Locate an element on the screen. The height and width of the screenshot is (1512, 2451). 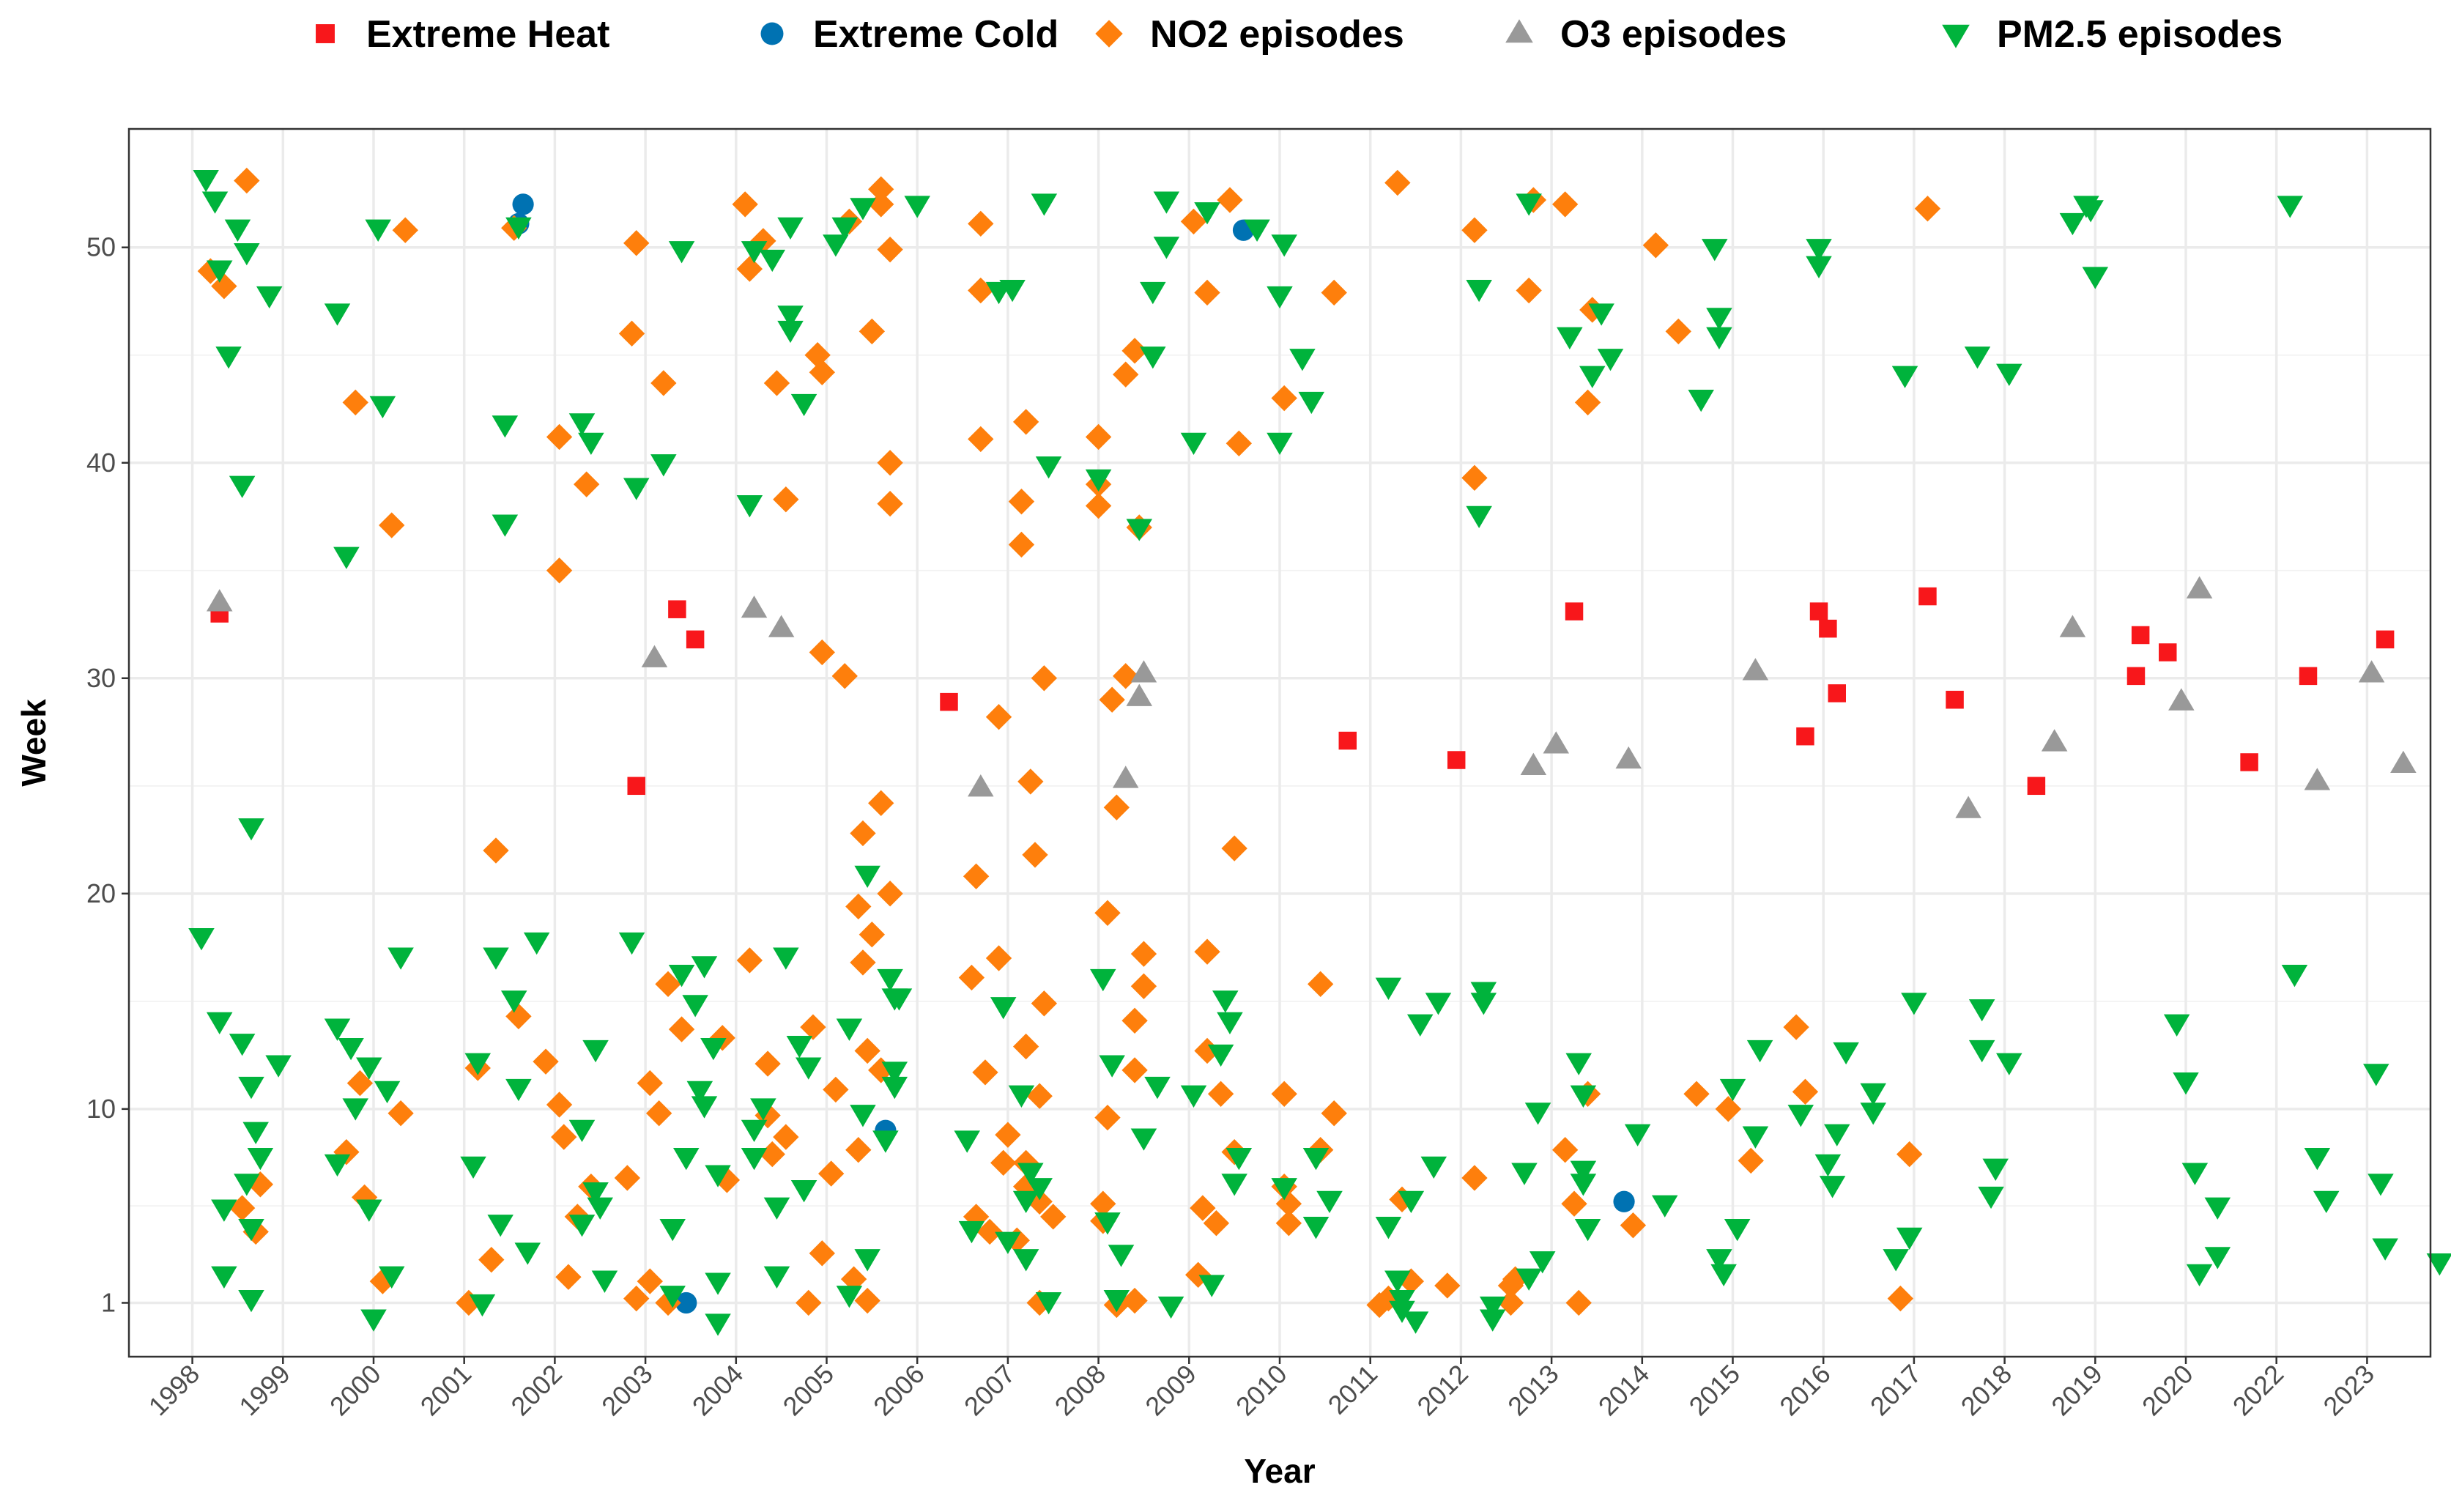
x-tick-label: 2003 is located at coordinates (627, 1390).